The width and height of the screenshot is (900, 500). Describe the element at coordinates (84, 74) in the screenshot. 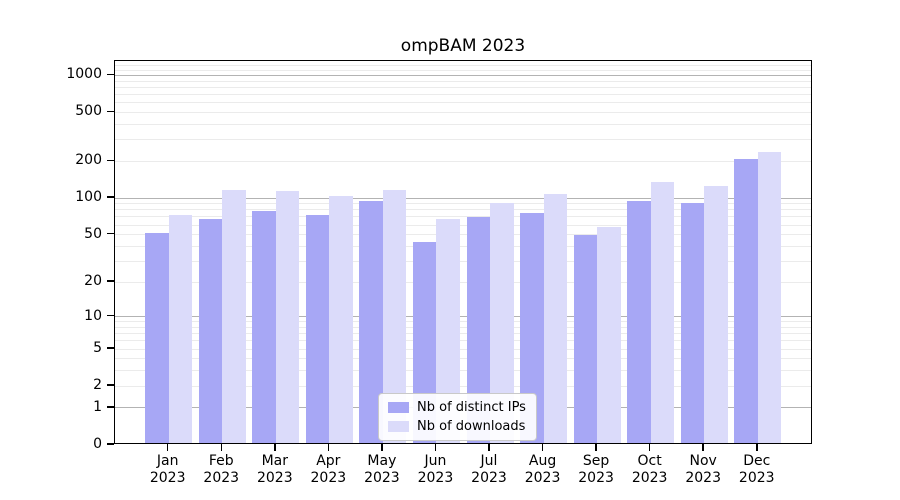

I see `y-tick-label-1000: 1000` at that location.